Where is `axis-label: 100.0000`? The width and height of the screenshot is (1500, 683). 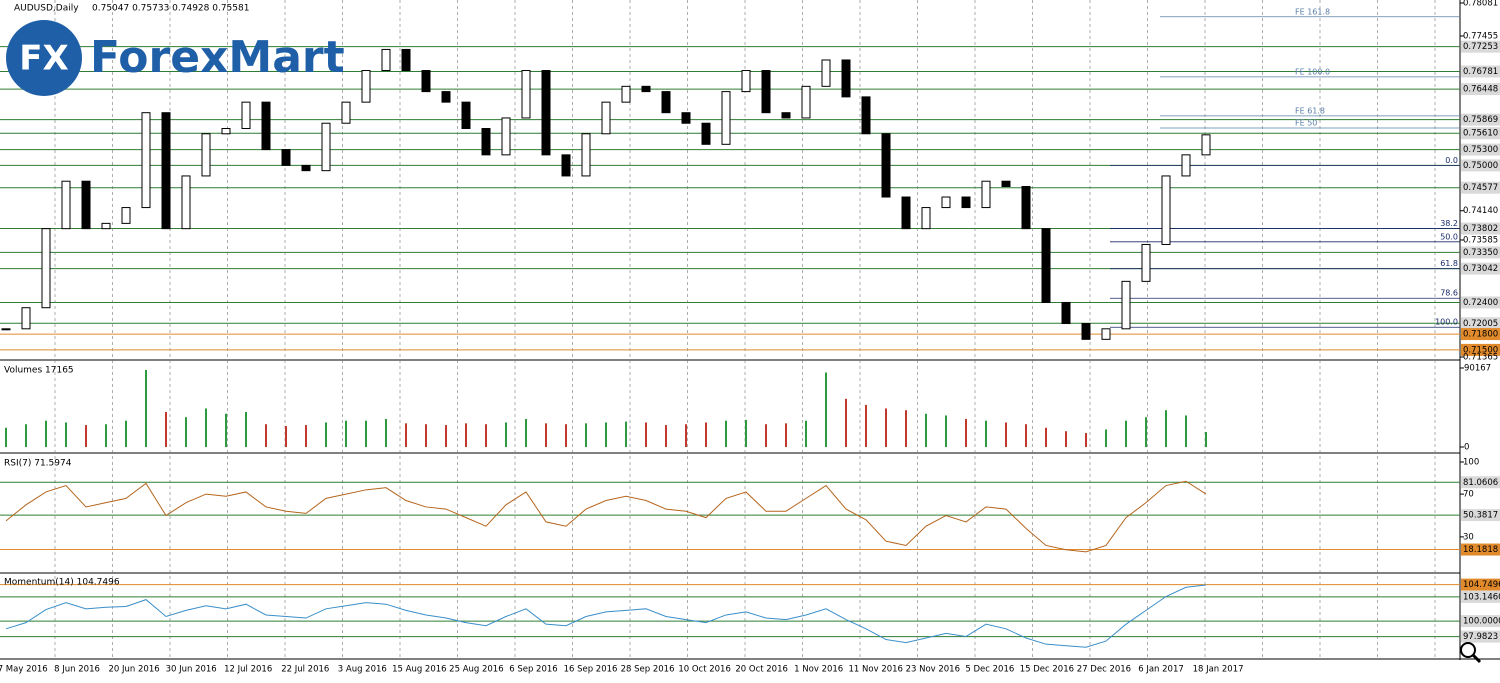
axis-label: 100.0000 is located at coordinates (1481, 622).